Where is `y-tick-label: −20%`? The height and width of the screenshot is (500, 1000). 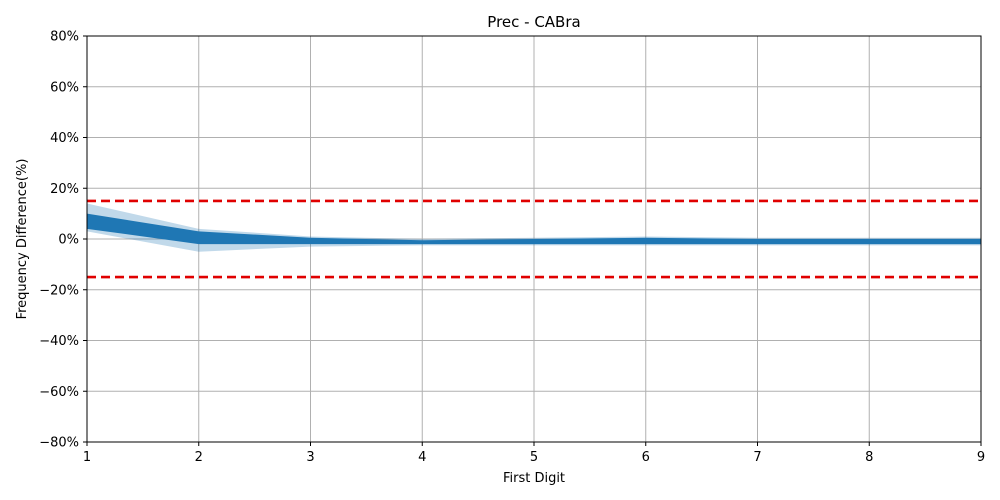
y-tick-label: −20% is located at coordinates (59, 290).